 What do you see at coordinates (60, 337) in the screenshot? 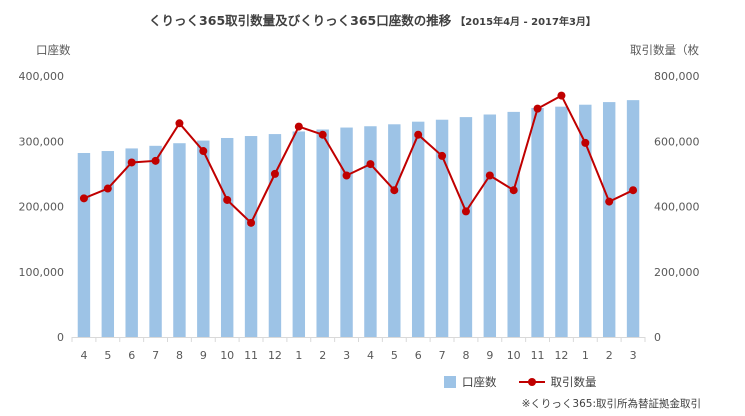
I see `y-left-tick-label: 0` at bounding box center [60, 337].